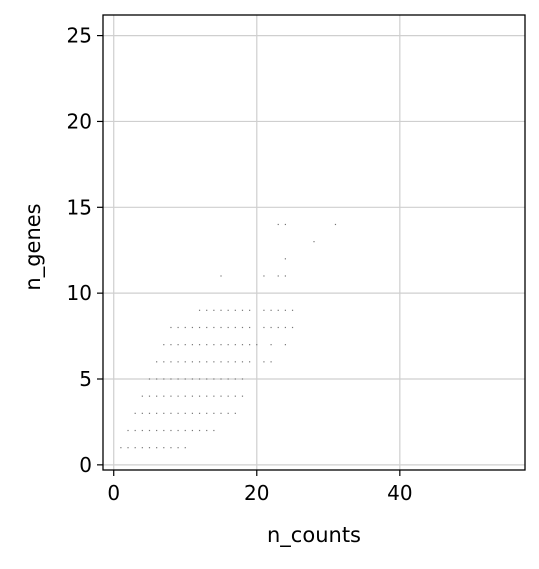  I want to click on y-tick-label: 0, so click(85, 465).